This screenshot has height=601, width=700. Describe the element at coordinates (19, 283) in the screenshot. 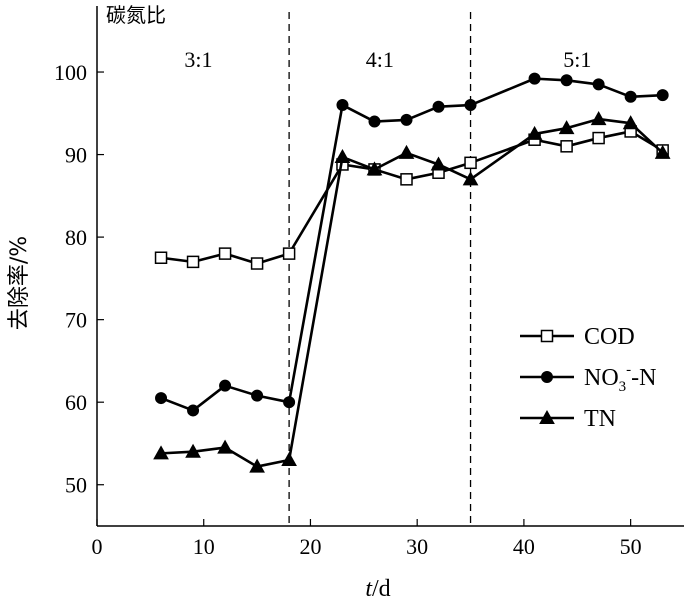

I see `y-axis-label: 去除率/%` at that location.